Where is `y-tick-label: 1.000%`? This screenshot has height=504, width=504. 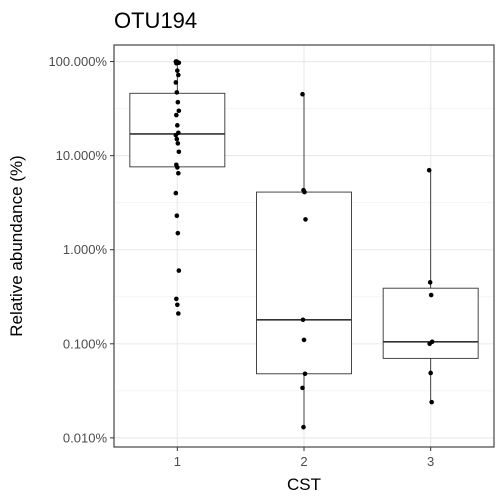 y-tick-label: 1.000% is located at coordinates (85, 249).